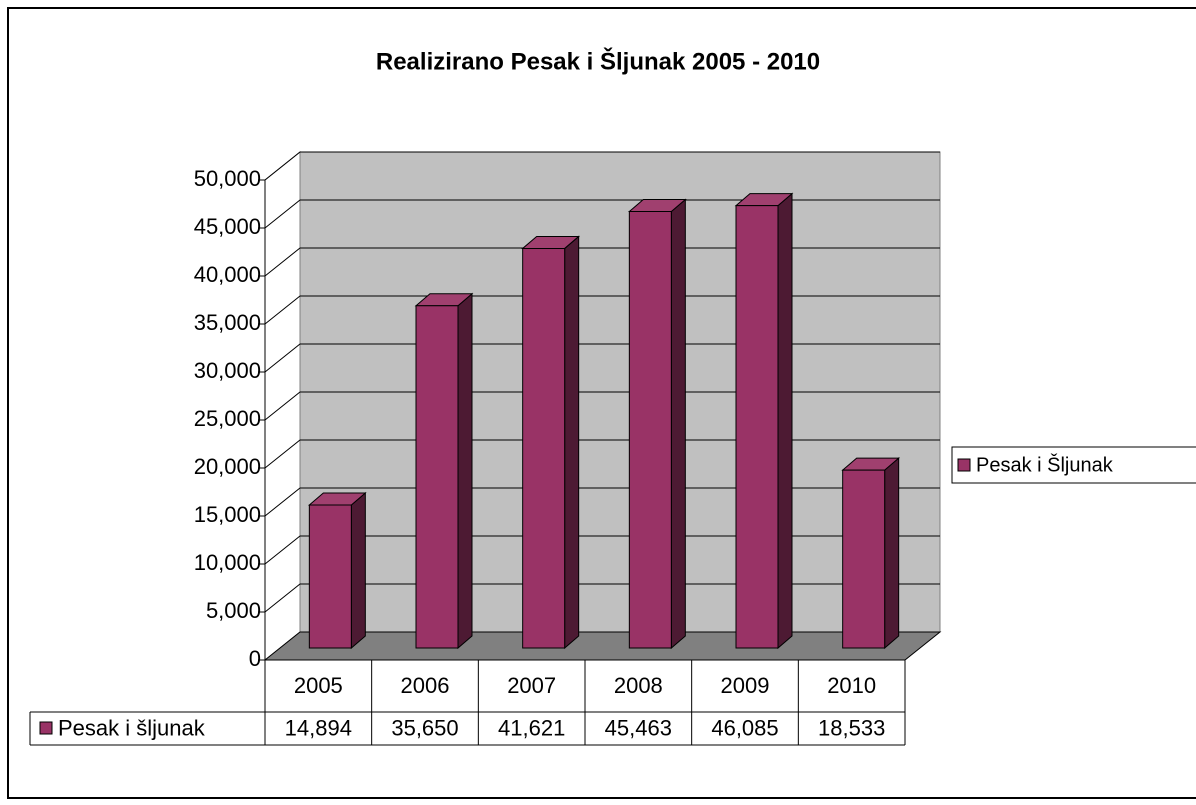 The height and width of the screenshot is (805, 1196). Describe the element at coordinates (227, 562) in the screenshot. I see `y-tick-label: 10,000` at that location.